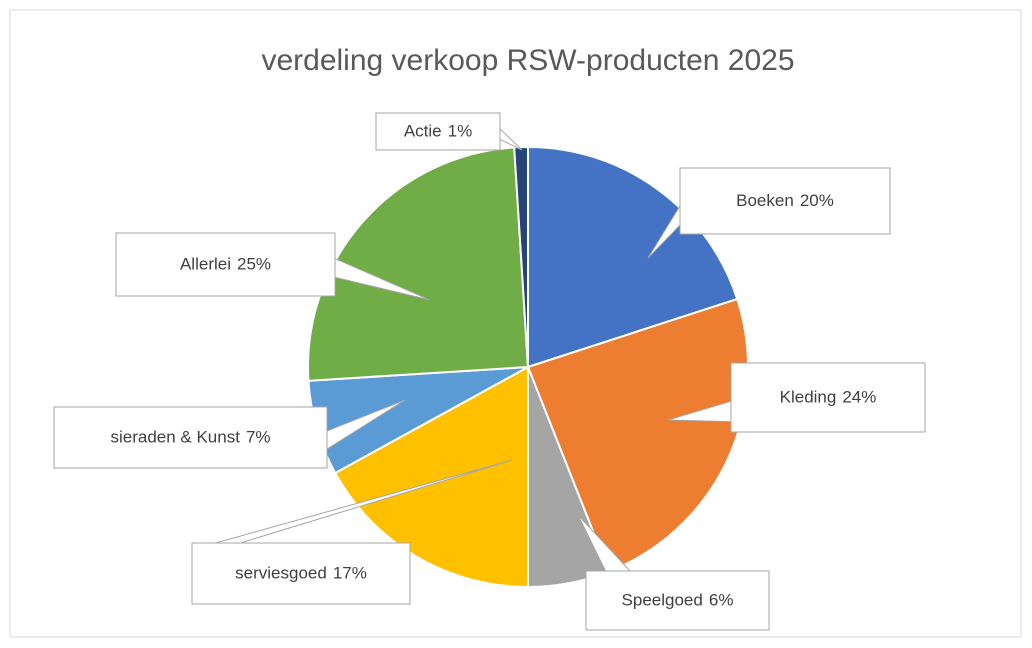 The width and height of the screenshot is (1032, 648). Describe the element at coordinates (817, 200) in the screenshot. I see `label-value: 20%` at that location.